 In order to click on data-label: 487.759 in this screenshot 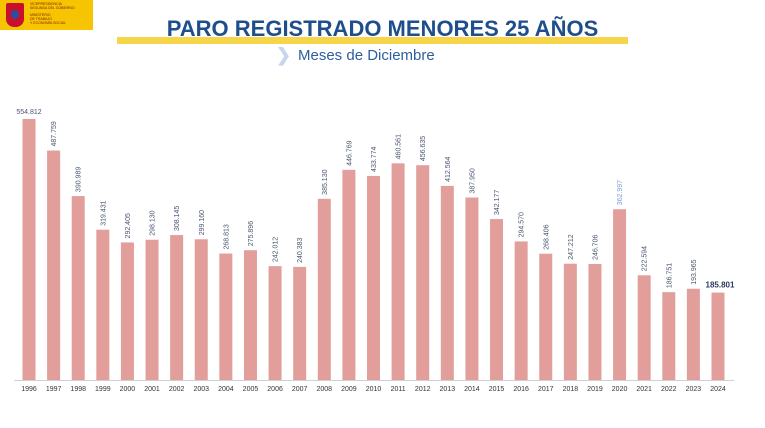, I will do `click(54, 133)`.